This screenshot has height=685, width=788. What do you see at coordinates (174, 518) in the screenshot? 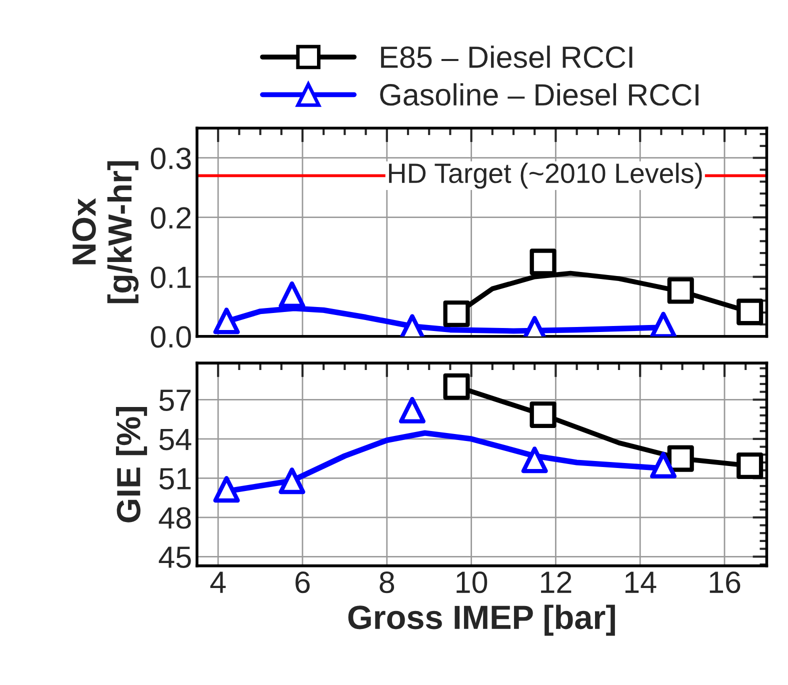
I see `y-tick-label: 48` at bounding box center [174, 518].